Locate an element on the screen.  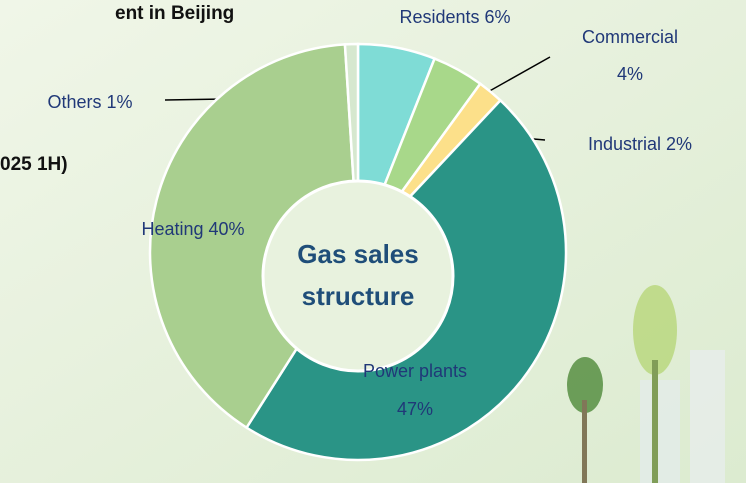
data-label: Heating 40% is located at coordinates (192, 229).